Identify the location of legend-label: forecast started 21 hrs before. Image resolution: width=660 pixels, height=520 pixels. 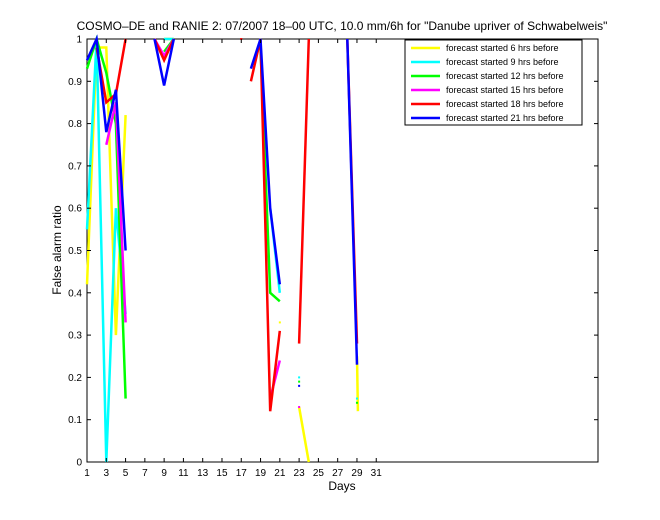
(505, 118).